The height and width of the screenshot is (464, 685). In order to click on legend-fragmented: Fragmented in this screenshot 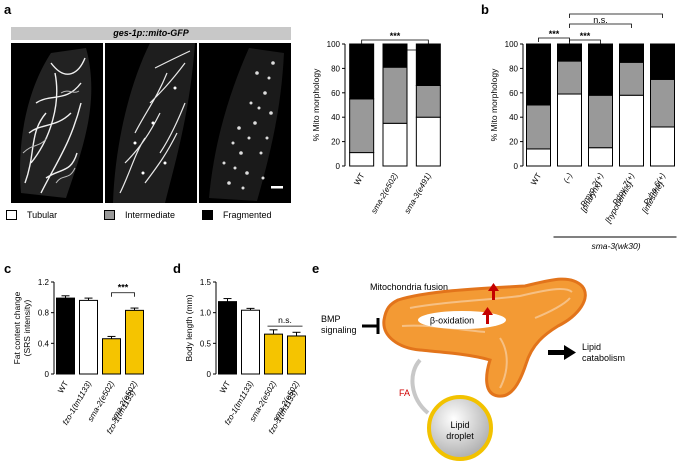, I will do `click(237, 215)`.